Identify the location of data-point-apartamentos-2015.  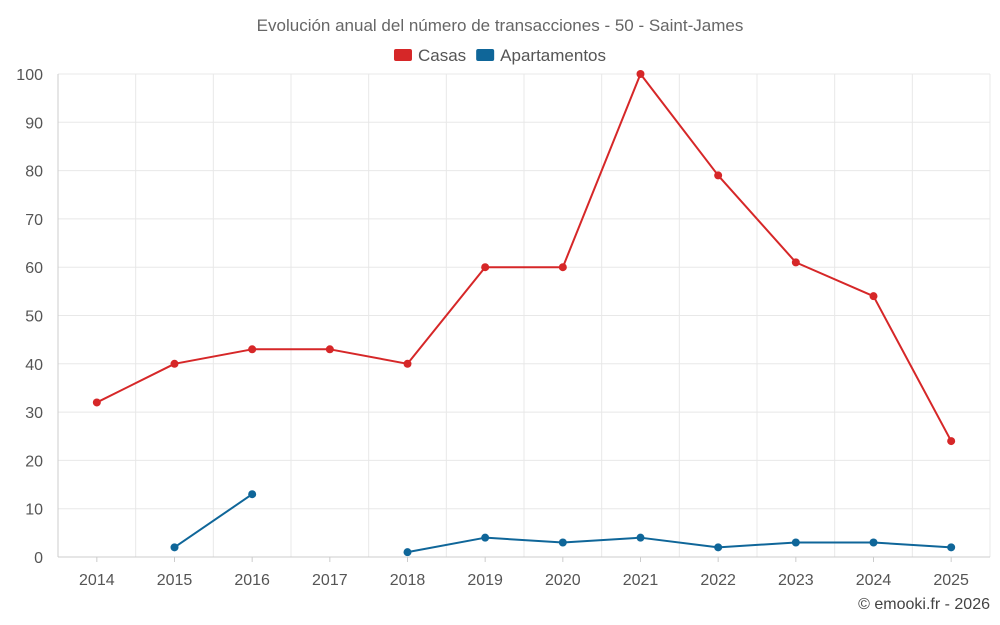
(174, 547).